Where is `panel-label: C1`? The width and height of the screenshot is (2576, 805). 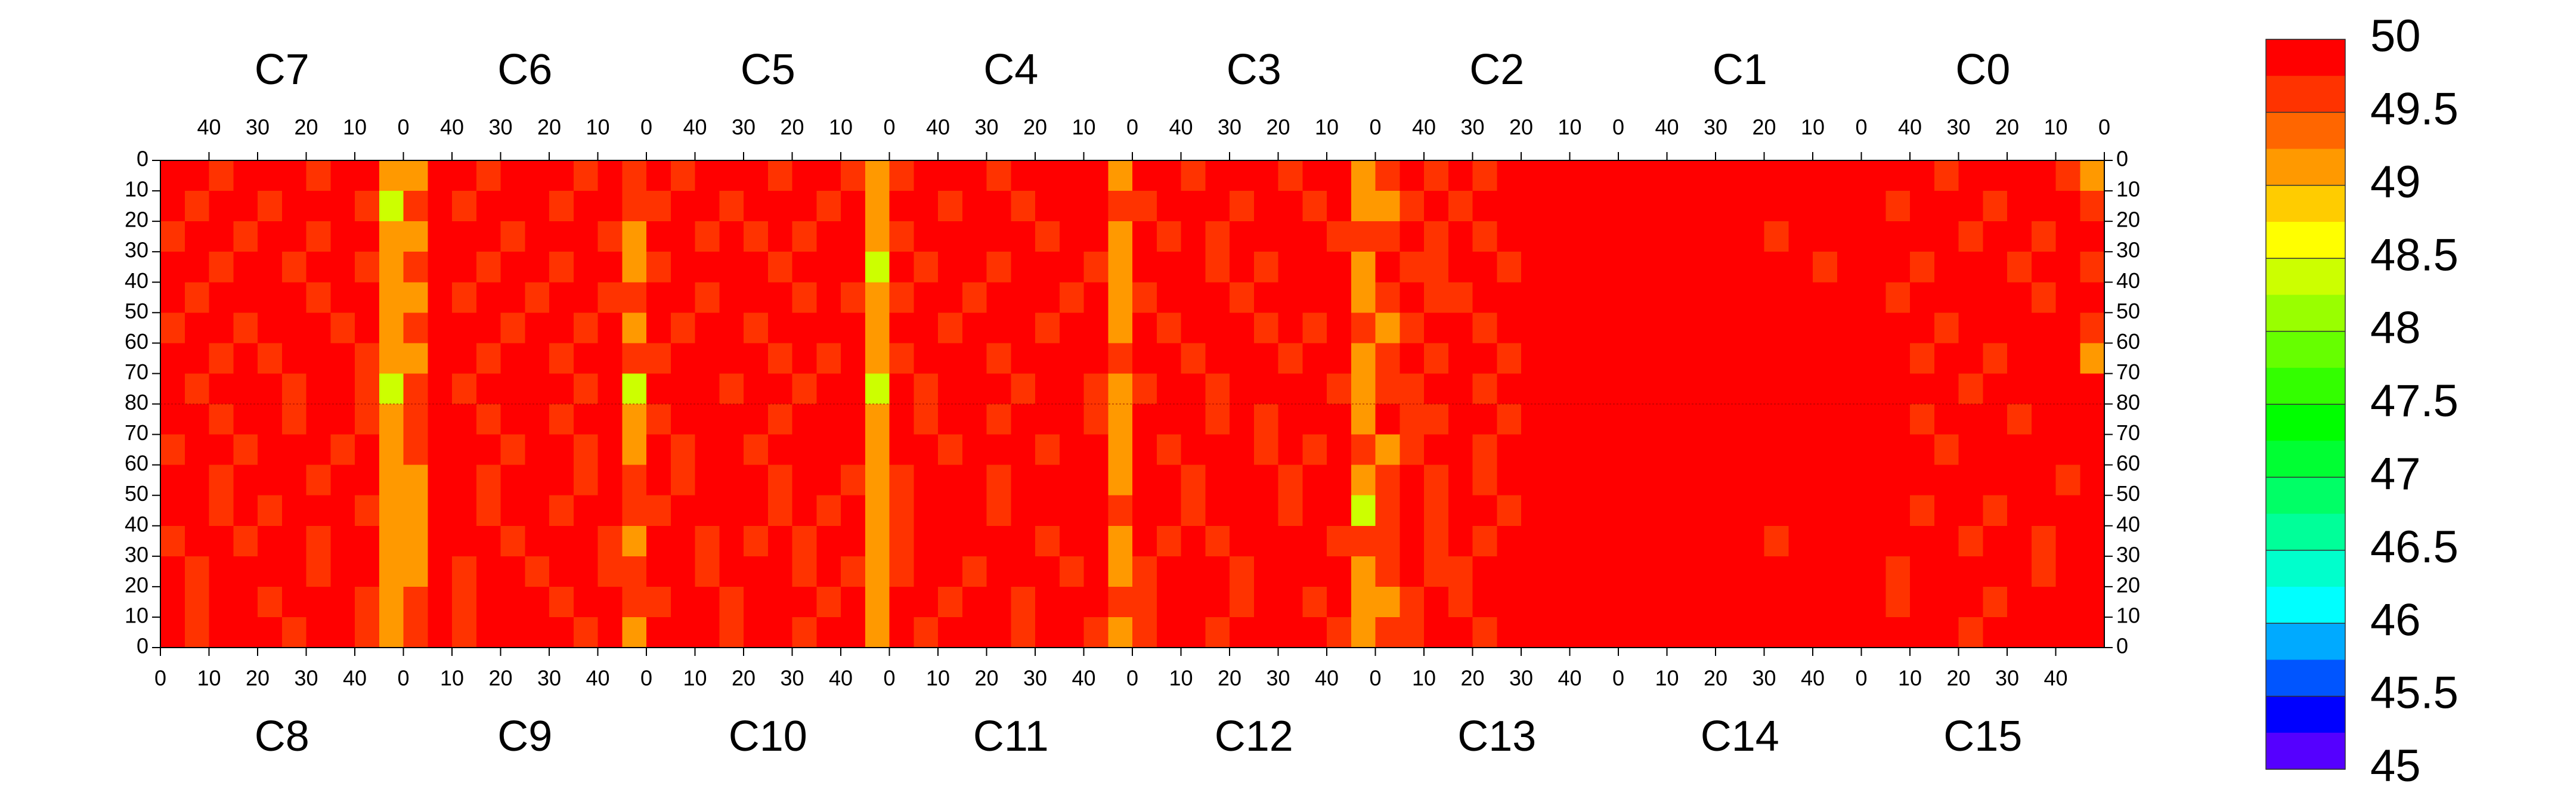
panel-label: C1 is located at coordinates (1740, 70).